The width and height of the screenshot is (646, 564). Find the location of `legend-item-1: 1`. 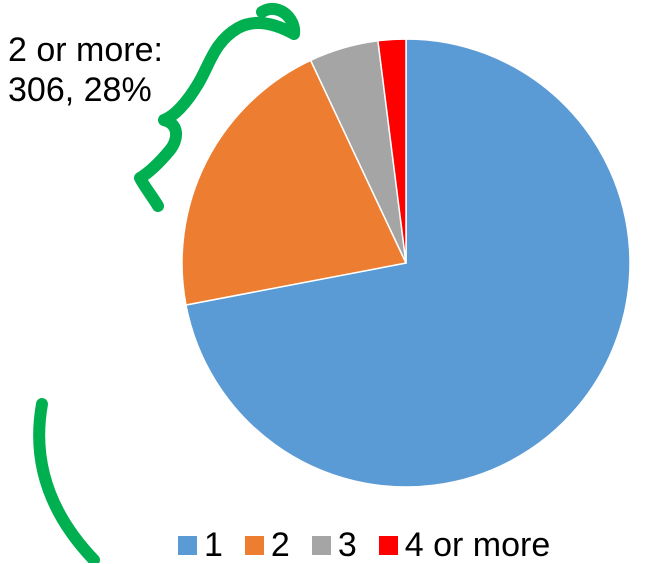

legend-item-1: 1 is located at coordinates (200, 545).